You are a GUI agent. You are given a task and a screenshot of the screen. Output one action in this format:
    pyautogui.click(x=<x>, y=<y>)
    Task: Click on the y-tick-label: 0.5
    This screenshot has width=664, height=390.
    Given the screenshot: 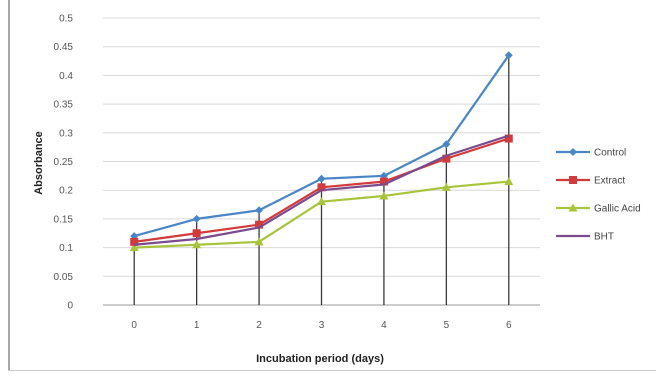 What is the action you would take?
    pyautogui.click(x=66, y=19)
    